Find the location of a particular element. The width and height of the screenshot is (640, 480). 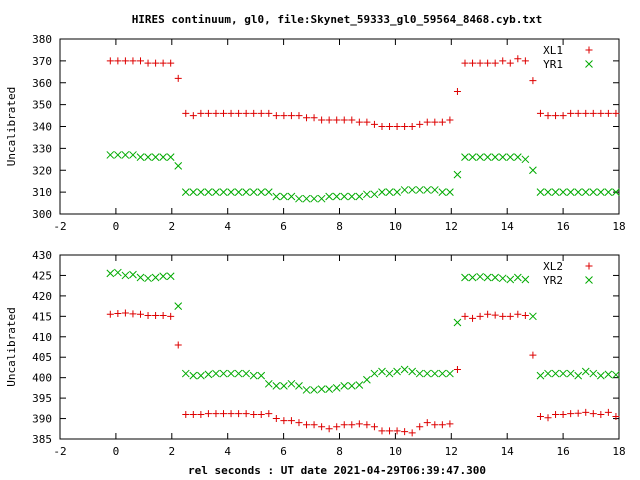

y-tick-label: 405 is located at coordinates (42, 357).